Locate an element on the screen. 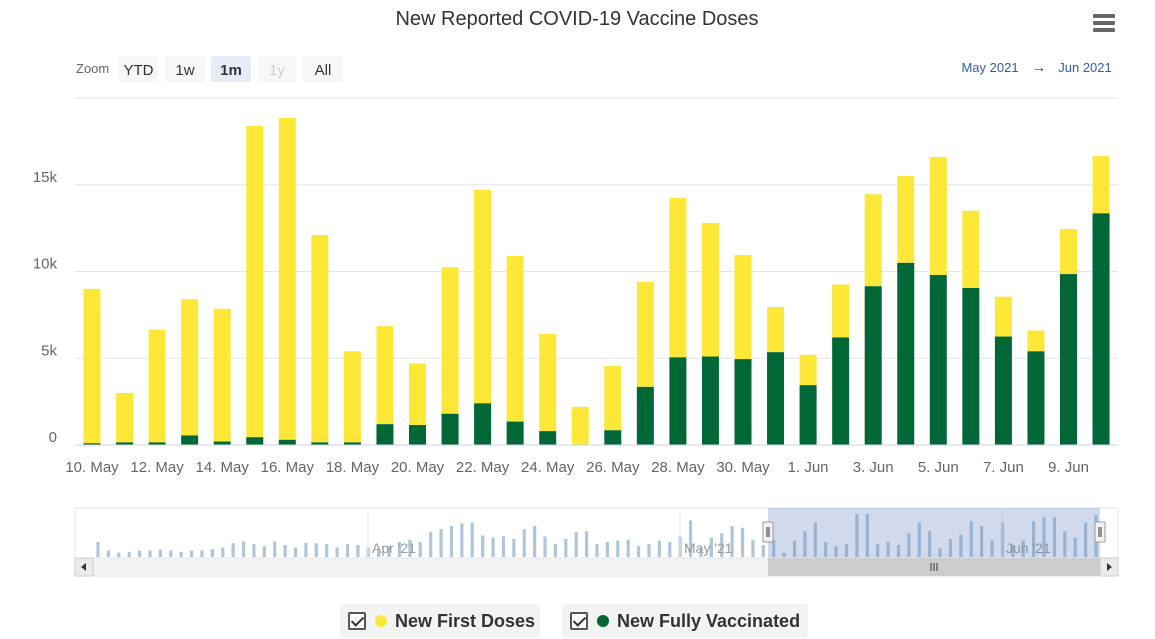 This screenshot has height=639, width=1155. x-tick-label: 24. May is located at coordinates (548, 467).